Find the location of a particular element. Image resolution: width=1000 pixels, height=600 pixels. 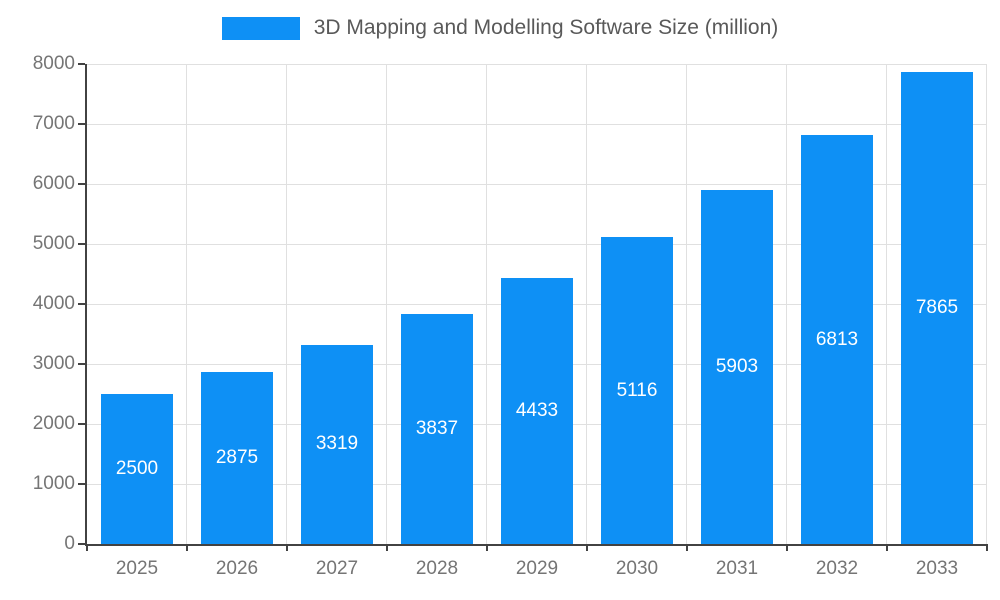

x-tick-label: 2026 is located at coordinates (237, 568).